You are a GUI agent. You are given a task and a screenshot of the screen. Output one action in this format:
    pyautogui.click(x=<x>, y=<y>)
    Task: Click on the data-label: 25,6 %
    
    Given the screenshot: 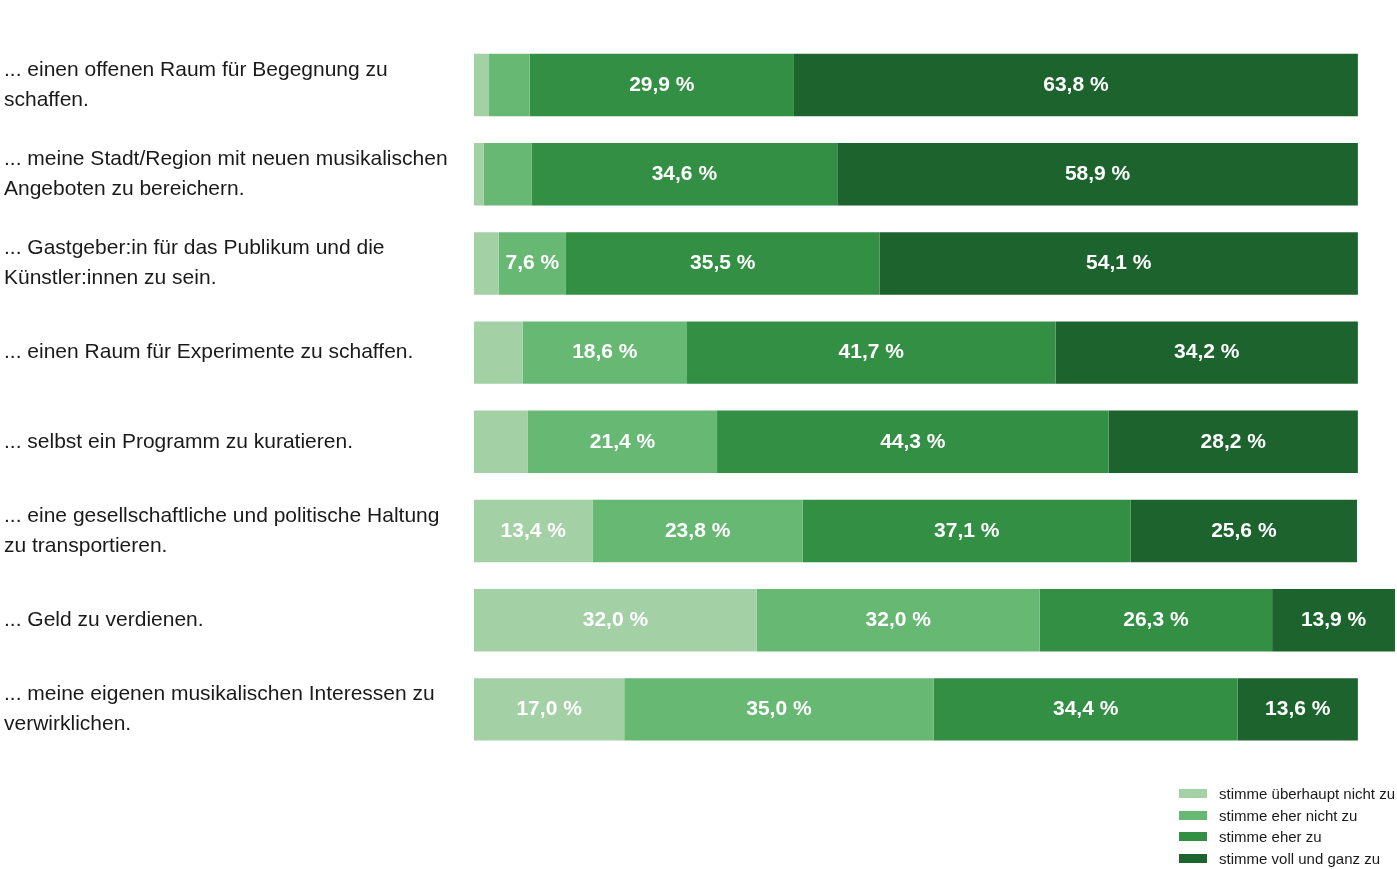 What is the action you would take?
    pyautogui.click(x=1244, y=529)
    